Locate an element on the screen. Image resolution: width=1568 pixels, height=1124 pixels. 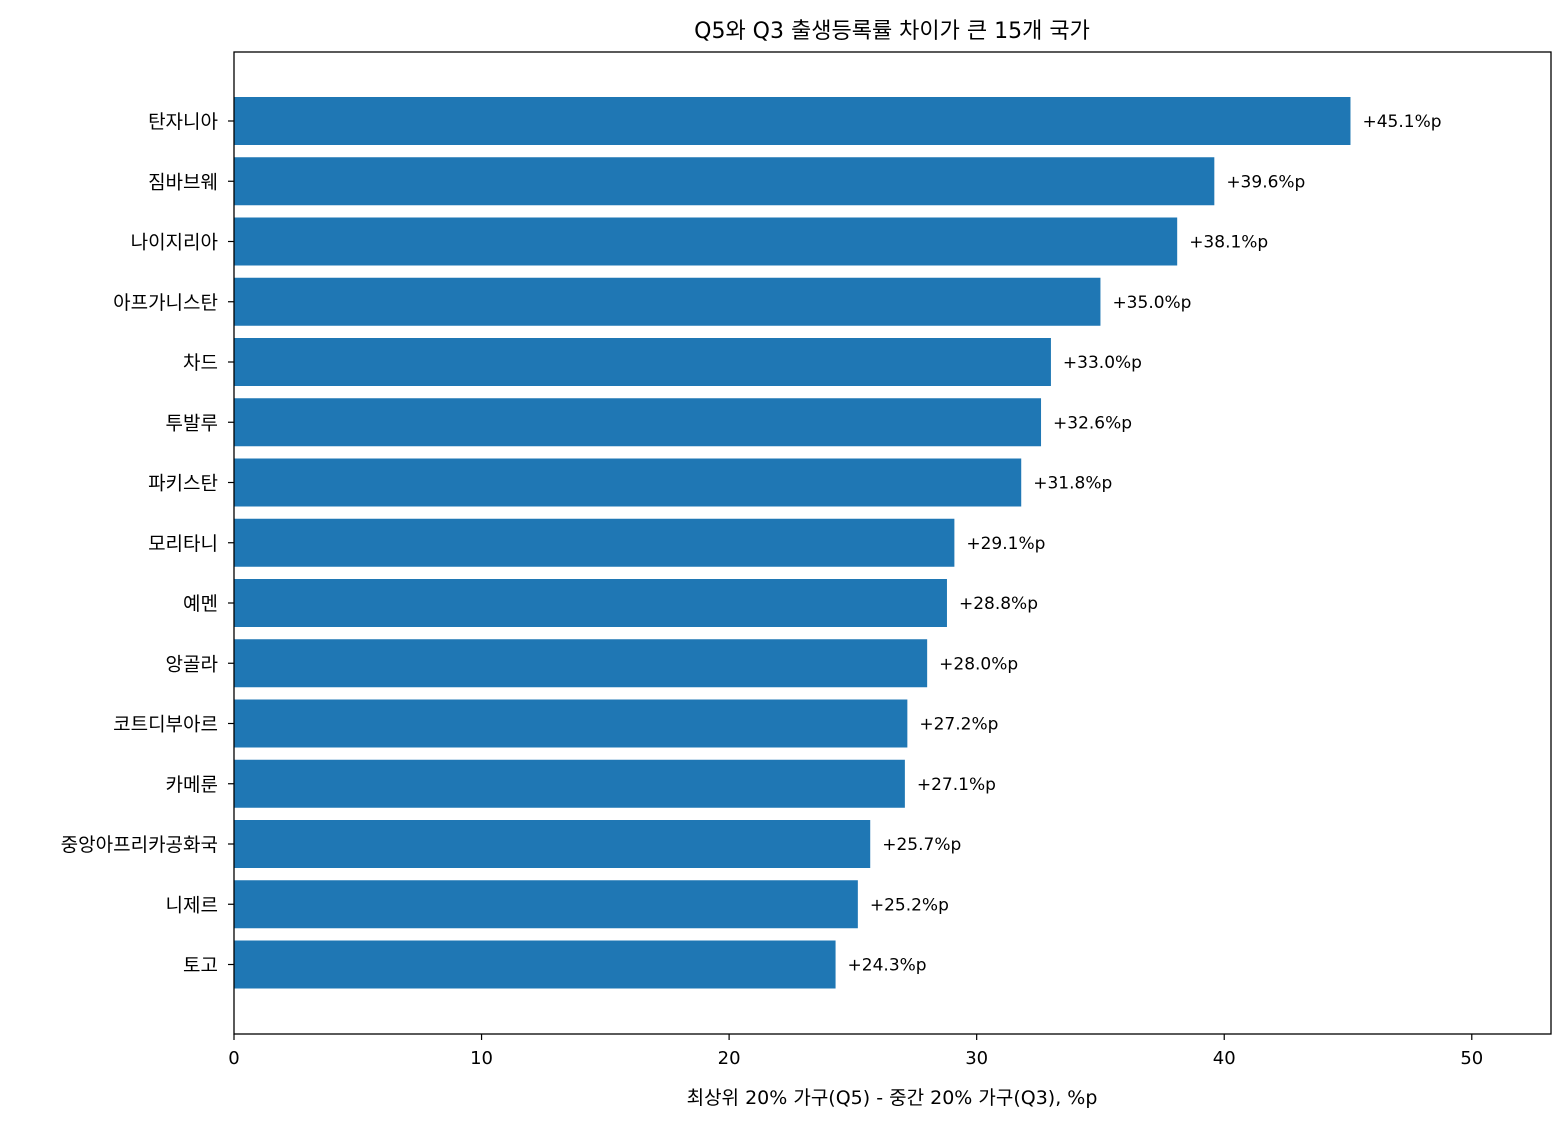
category-label: 아프가니스탄 is located at coordinates (165, 303).